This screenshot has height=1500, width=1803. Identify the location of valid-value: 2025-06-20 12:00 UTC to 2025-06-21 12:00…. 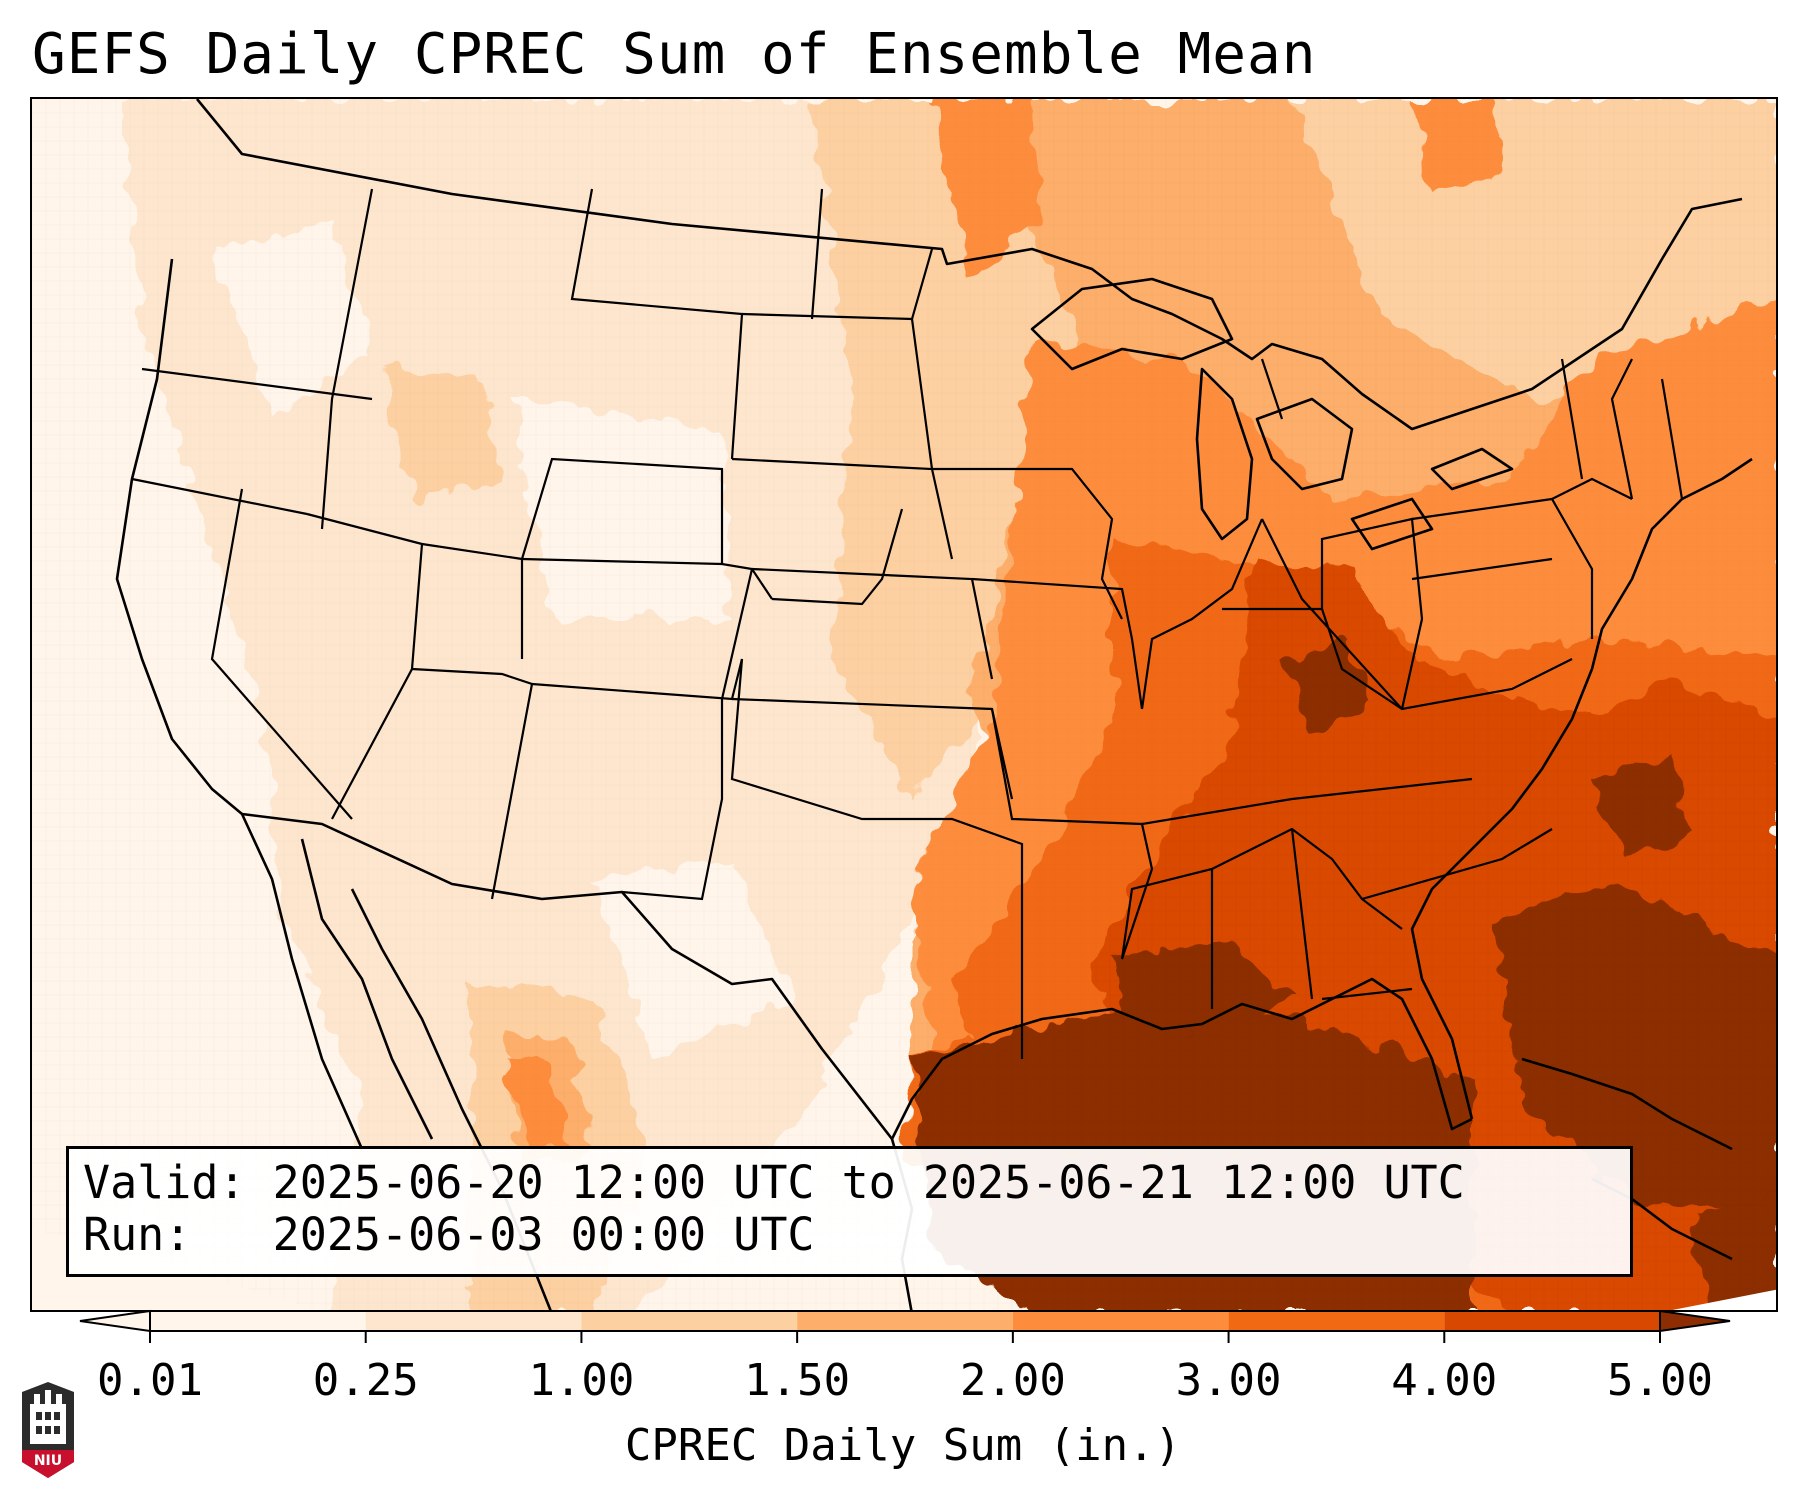
(868, 1182).